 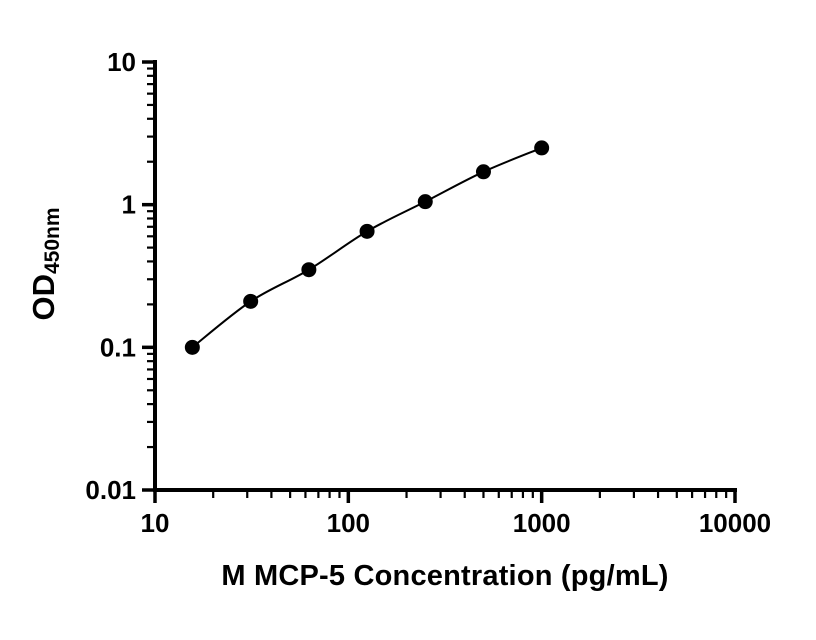 What do you see at coordinates (52, 241) in the screenshot?
I see `y-axis-title-subscript: 450nm` at bounding box center [52, 241].